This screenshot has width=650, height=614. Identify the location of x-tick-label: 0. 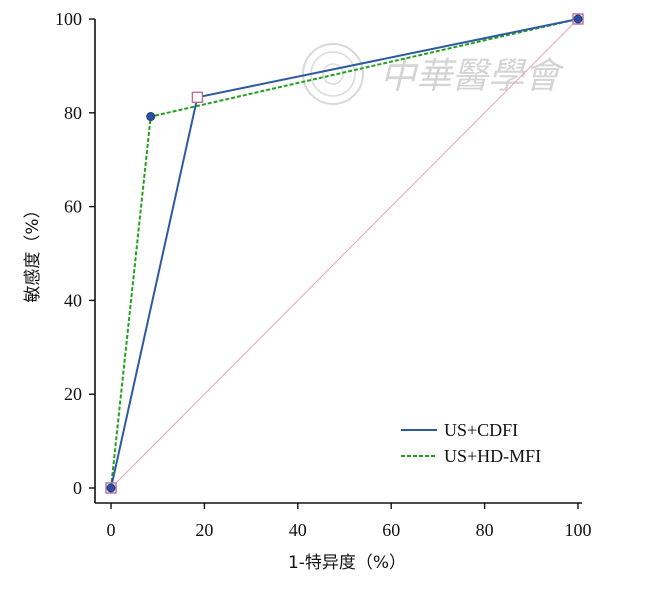
(111, 530).